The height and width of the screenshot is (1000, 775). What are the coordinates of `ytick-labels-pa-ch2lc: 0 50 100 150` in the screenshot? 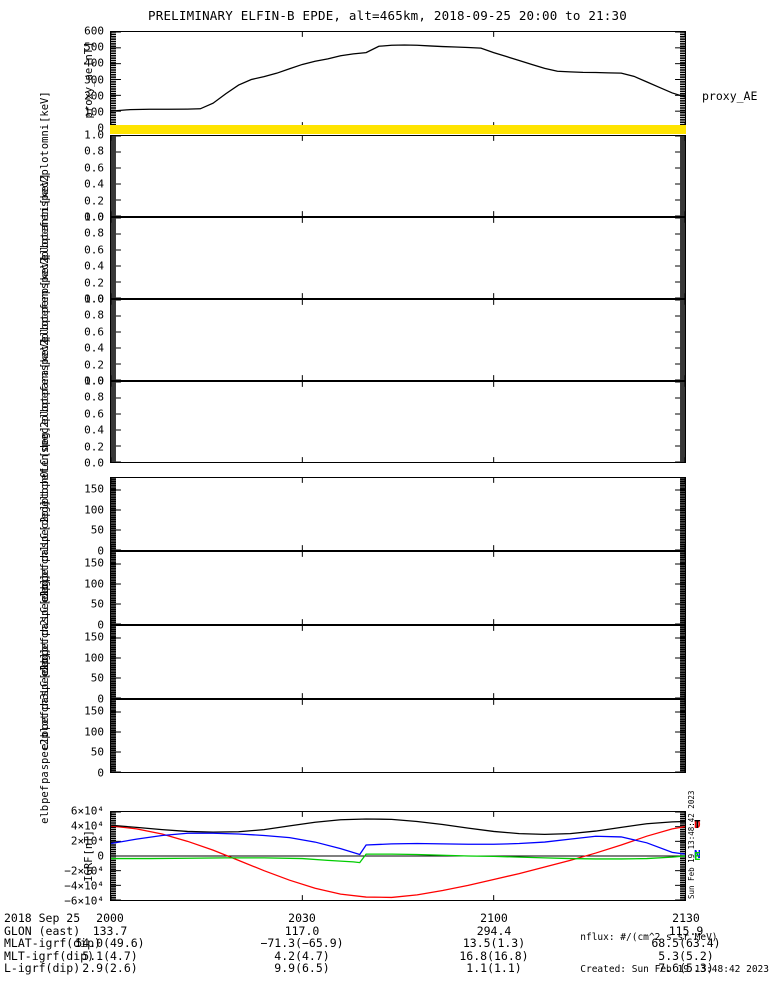 It's located at (74, 665).